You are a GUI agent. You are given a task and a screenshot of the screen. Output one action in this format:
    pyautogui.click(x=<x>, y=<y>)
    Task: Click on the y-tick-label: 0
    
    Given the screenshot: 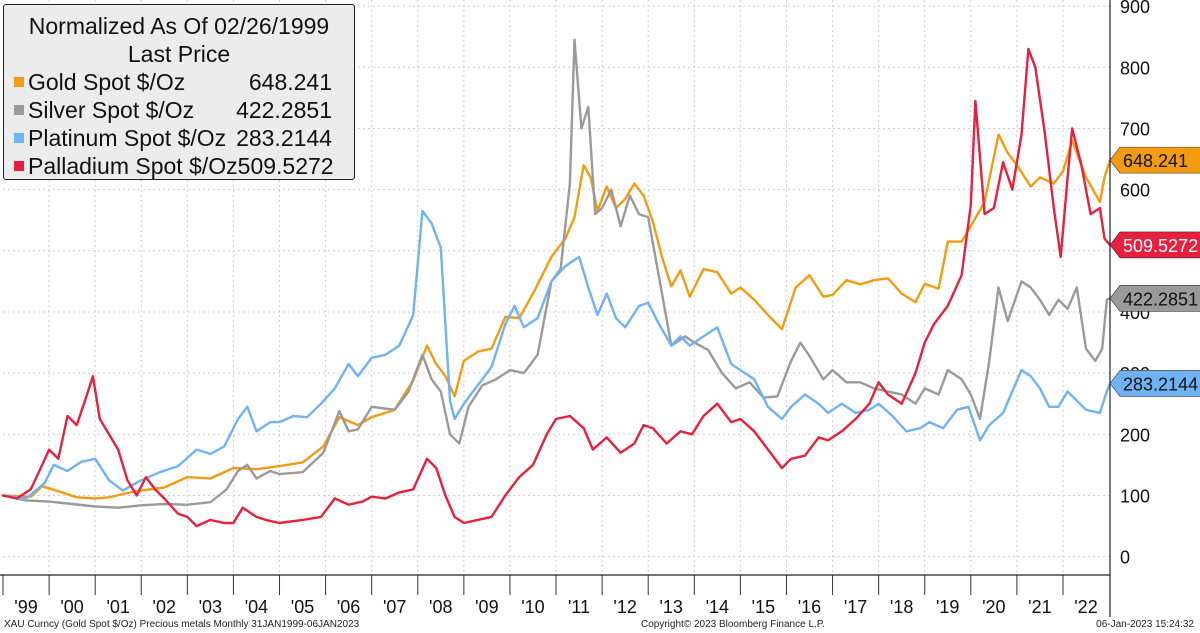 What is the action you would take?
    pyautogui.click(x=1125, y=558)
    